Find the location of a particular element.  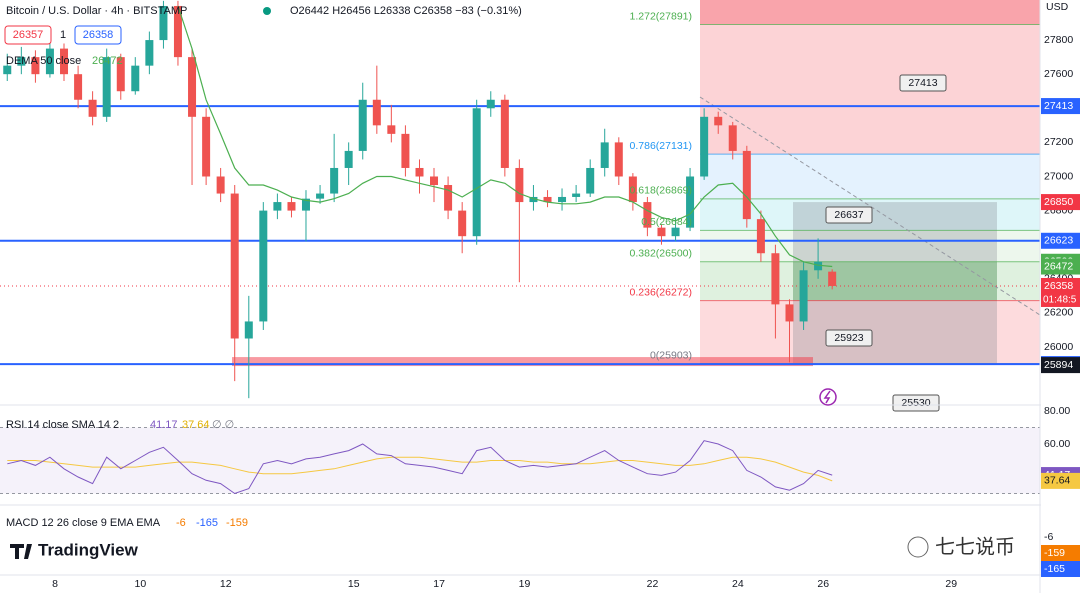

x-tick-label: 26 is located at coordinates (823, 584).